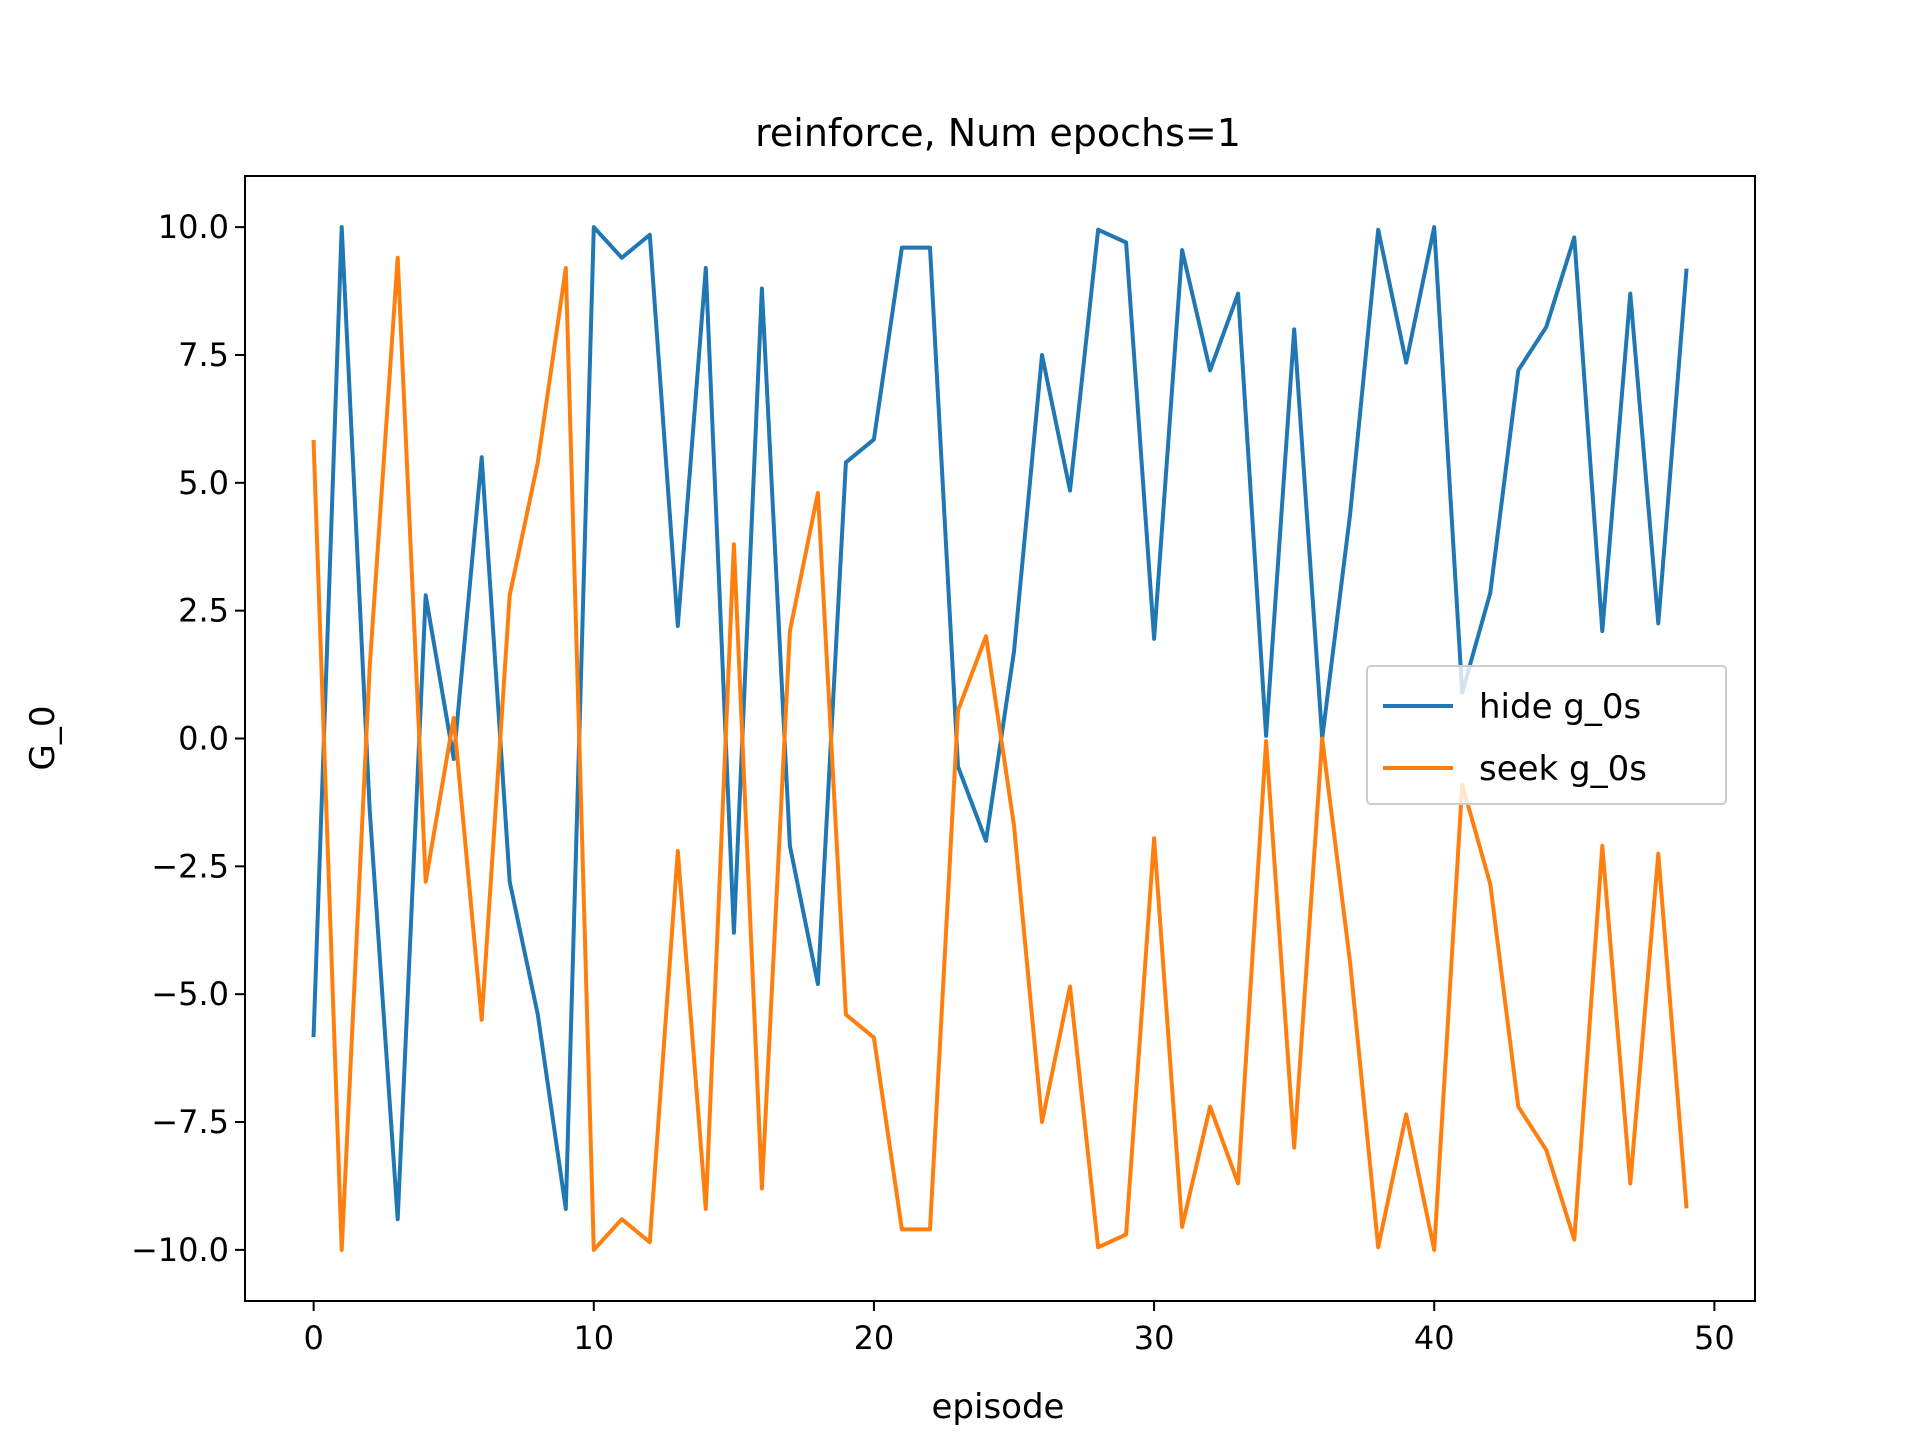 This screenshot has width=1920, height=1440. Describe the element at coordinates (203, 355) in the screenshot. I see `y-tick-label: 7.5` at that location.